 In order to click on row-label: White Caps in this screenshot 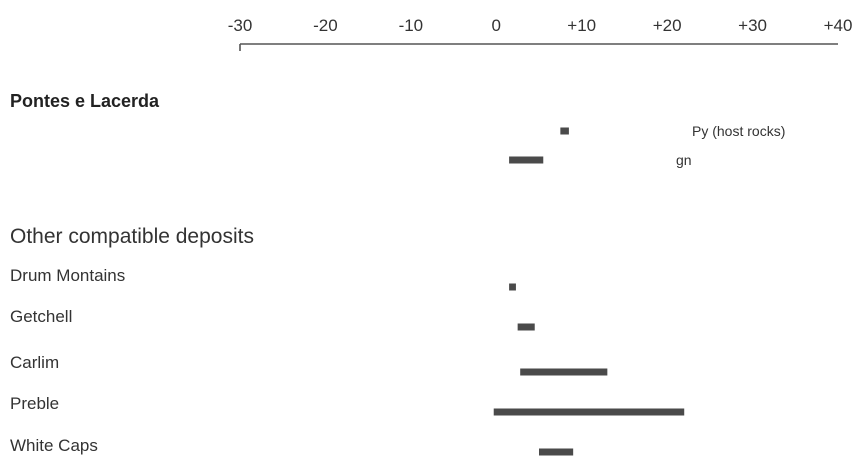, I will do `click(54, 445)`.